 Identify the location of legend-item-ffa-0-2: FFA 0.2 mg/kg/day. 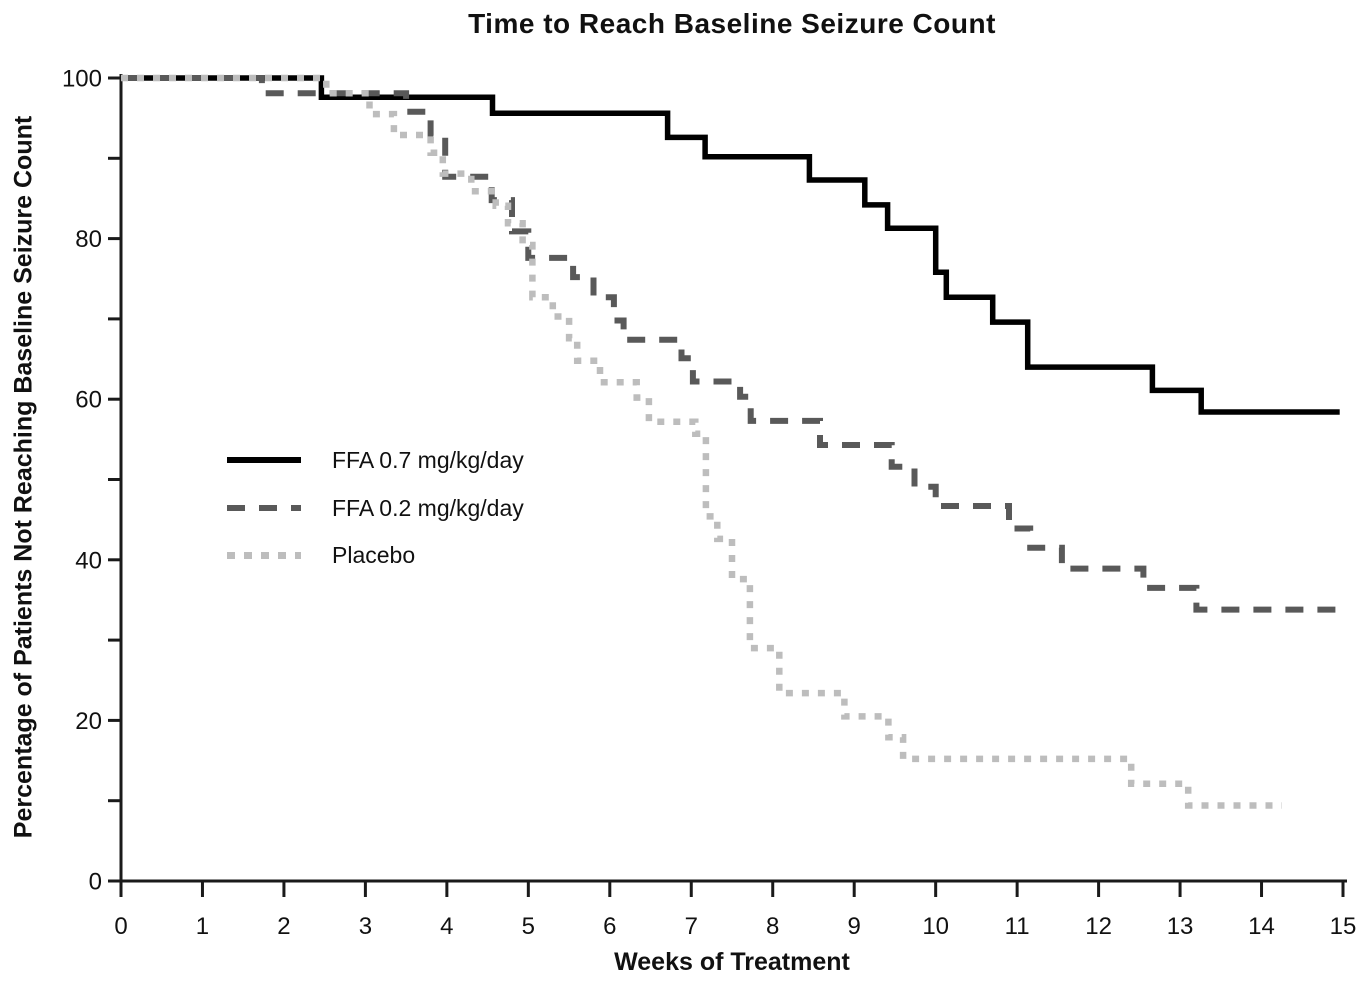
(375, 508).